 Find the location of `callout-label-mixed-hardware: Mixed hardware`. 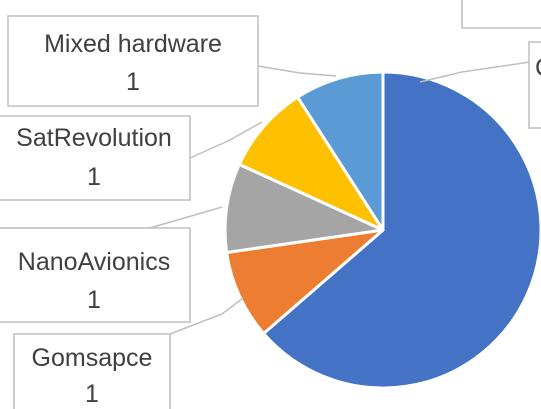

callout-label-mixed-hardware: Mixed hardware is located at coordinates (133, 44).